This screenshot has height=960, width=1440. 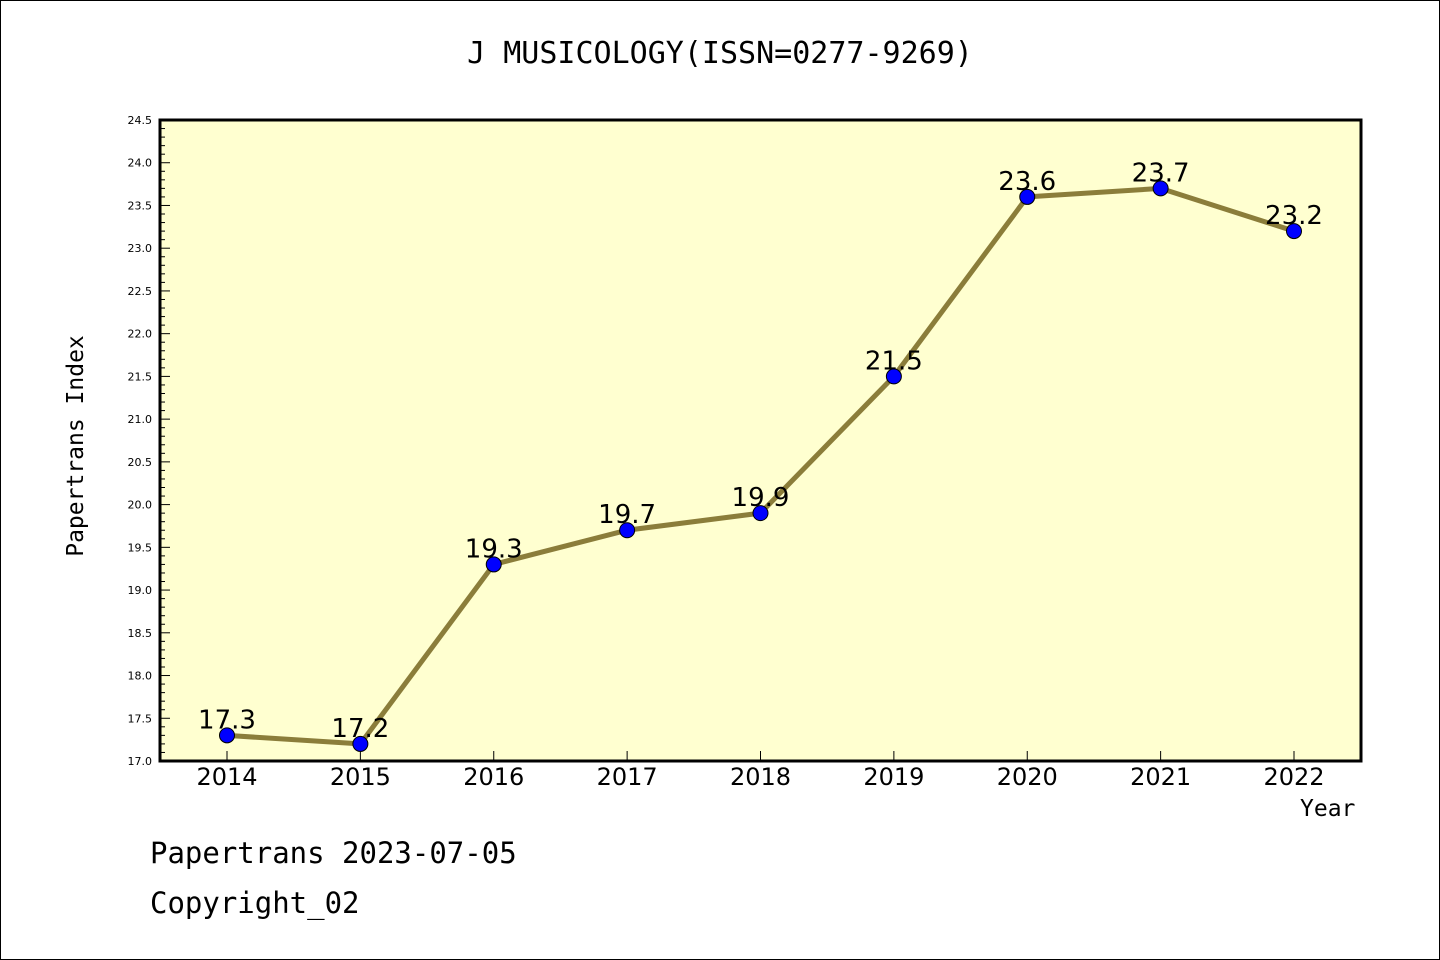 What do you see at coordinates (140, 376) in the screenshot?
I see `y-tick-label: 21.5` at bounding box center [140, 376].